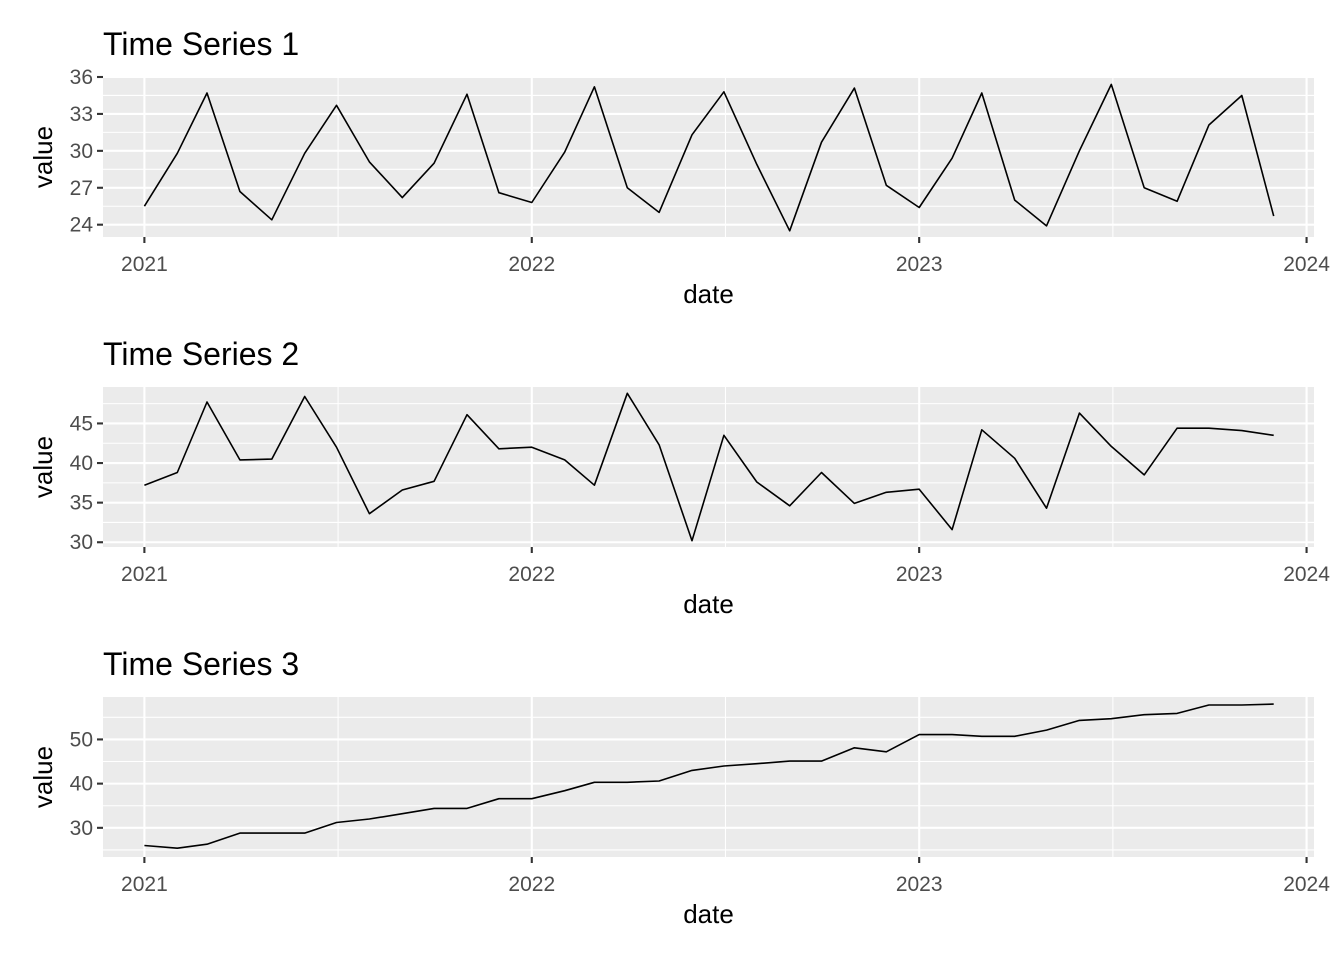 The image size is (1344, 960). What do you see at coordinates (82, 225) in the screenshot?
I see `y-tick-label: 24` at bounding box center [82, 225].